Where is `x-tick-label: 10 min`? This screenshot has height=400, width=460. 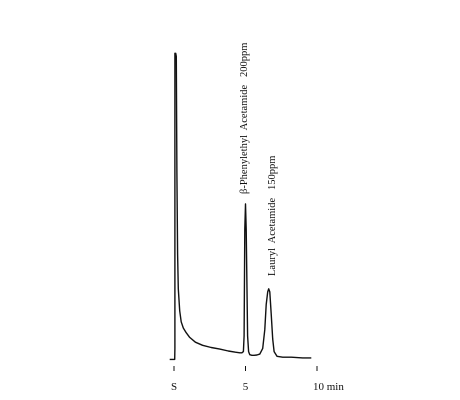
x-tick-label: 10 min is located at coordinates (328, 387).